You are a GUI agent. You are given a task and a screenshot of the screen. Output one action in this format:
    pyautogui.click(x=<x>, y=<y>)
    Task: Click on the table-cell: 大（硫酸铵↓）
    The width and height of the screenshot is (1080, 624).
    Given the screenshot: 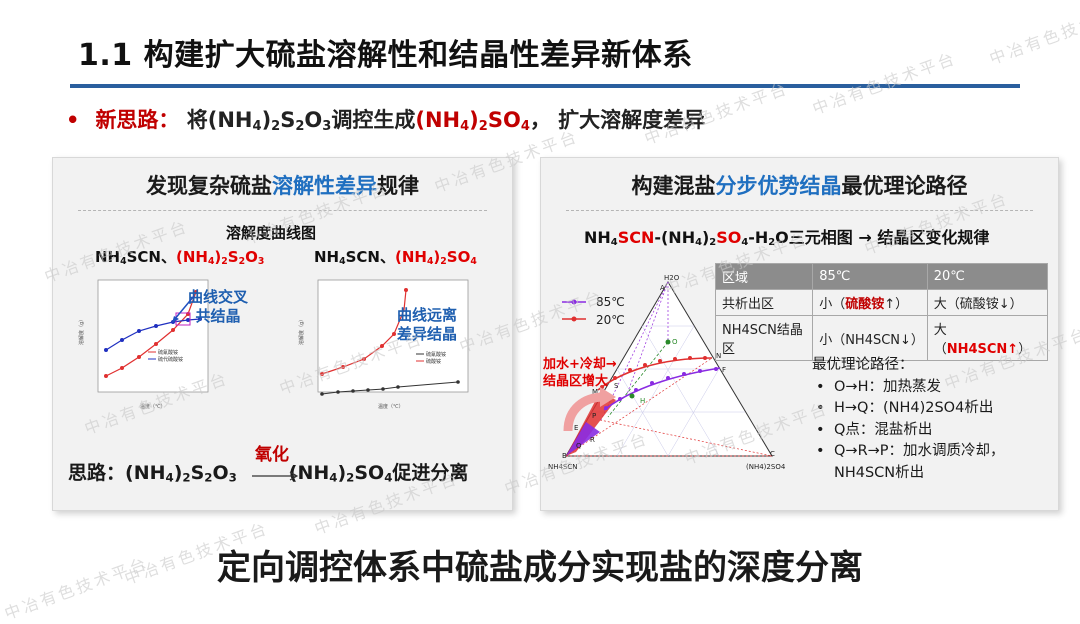 What is the action you would take?
    pyautogui.click(x=987, y=302)
    